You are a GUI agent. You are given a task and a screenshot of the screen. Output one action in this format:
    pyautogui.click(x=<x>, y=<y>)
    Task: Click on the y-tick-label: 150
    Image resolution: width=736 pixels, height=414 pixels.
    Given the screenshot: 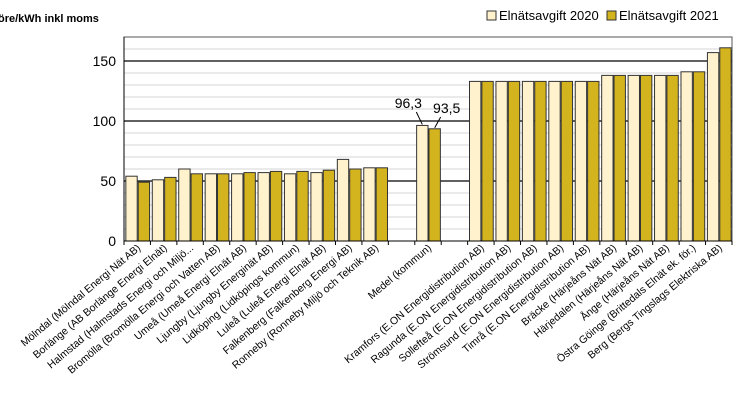 What is the action you would take?
    pyautogui.click(x=105, y=61)
    